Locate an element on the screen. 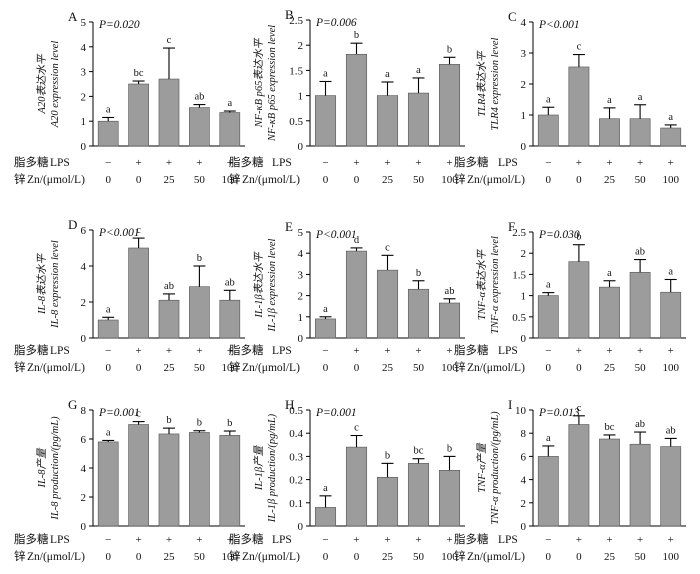  y-axis-label-h: IL-1β产量 is located at coordinates (259, 467).